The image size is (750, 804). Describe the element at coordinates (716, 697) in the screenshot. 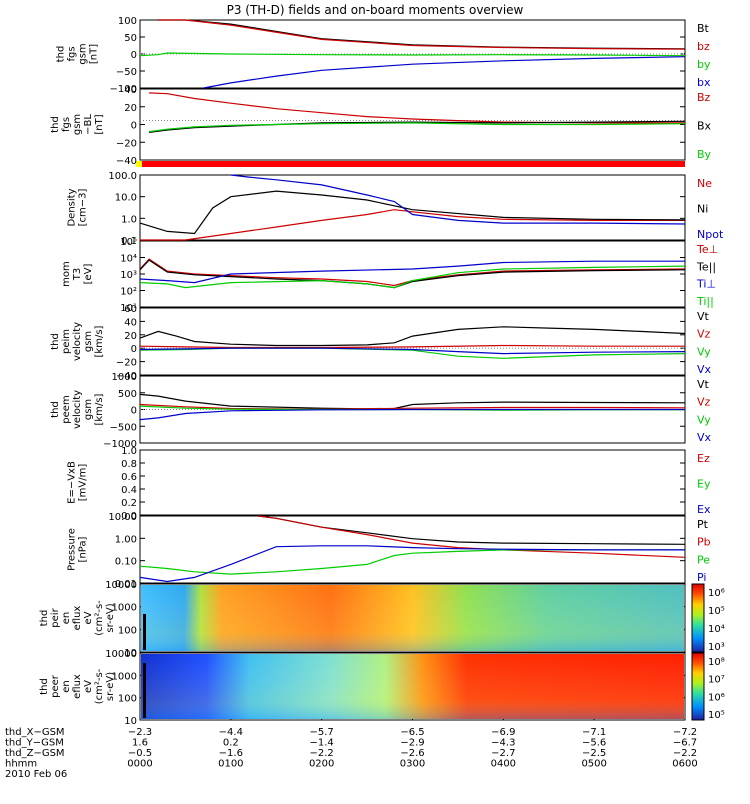

I see `colorbar-tick-label: 10⁶` at that location.